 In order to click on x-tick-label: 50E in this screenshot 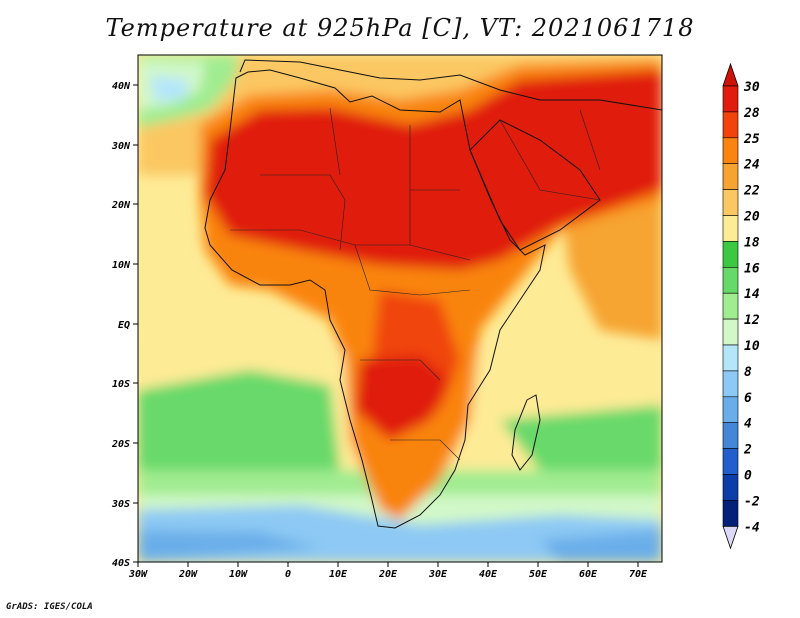, I will do `click(538, 574)`.